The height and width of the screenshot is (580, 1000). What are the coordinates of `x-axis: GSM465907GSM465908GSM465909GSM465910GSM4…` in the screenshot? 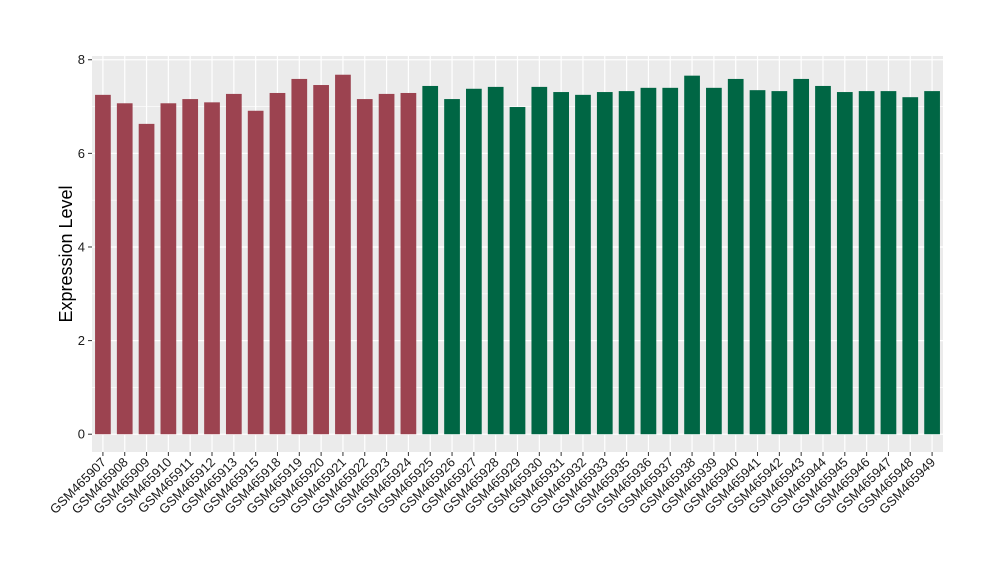 It's located at (492, 484).